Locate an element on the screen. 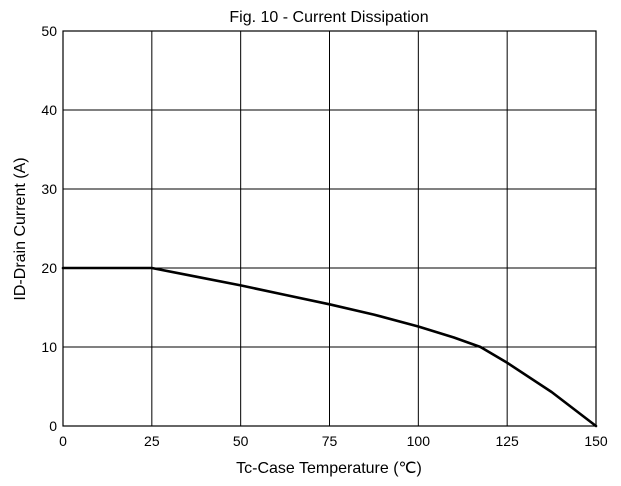  x-axis-label: Tc-Case Temperature (℃) is located at coordinates (329, 468).